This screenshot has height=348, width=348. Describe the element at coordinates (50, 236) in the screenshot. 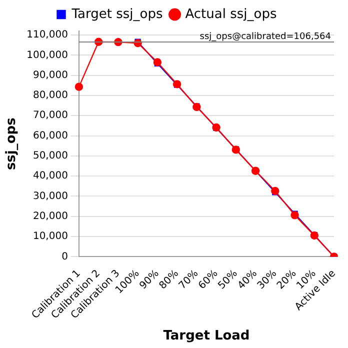

I see `y-tick-label: 10,000` at that location.